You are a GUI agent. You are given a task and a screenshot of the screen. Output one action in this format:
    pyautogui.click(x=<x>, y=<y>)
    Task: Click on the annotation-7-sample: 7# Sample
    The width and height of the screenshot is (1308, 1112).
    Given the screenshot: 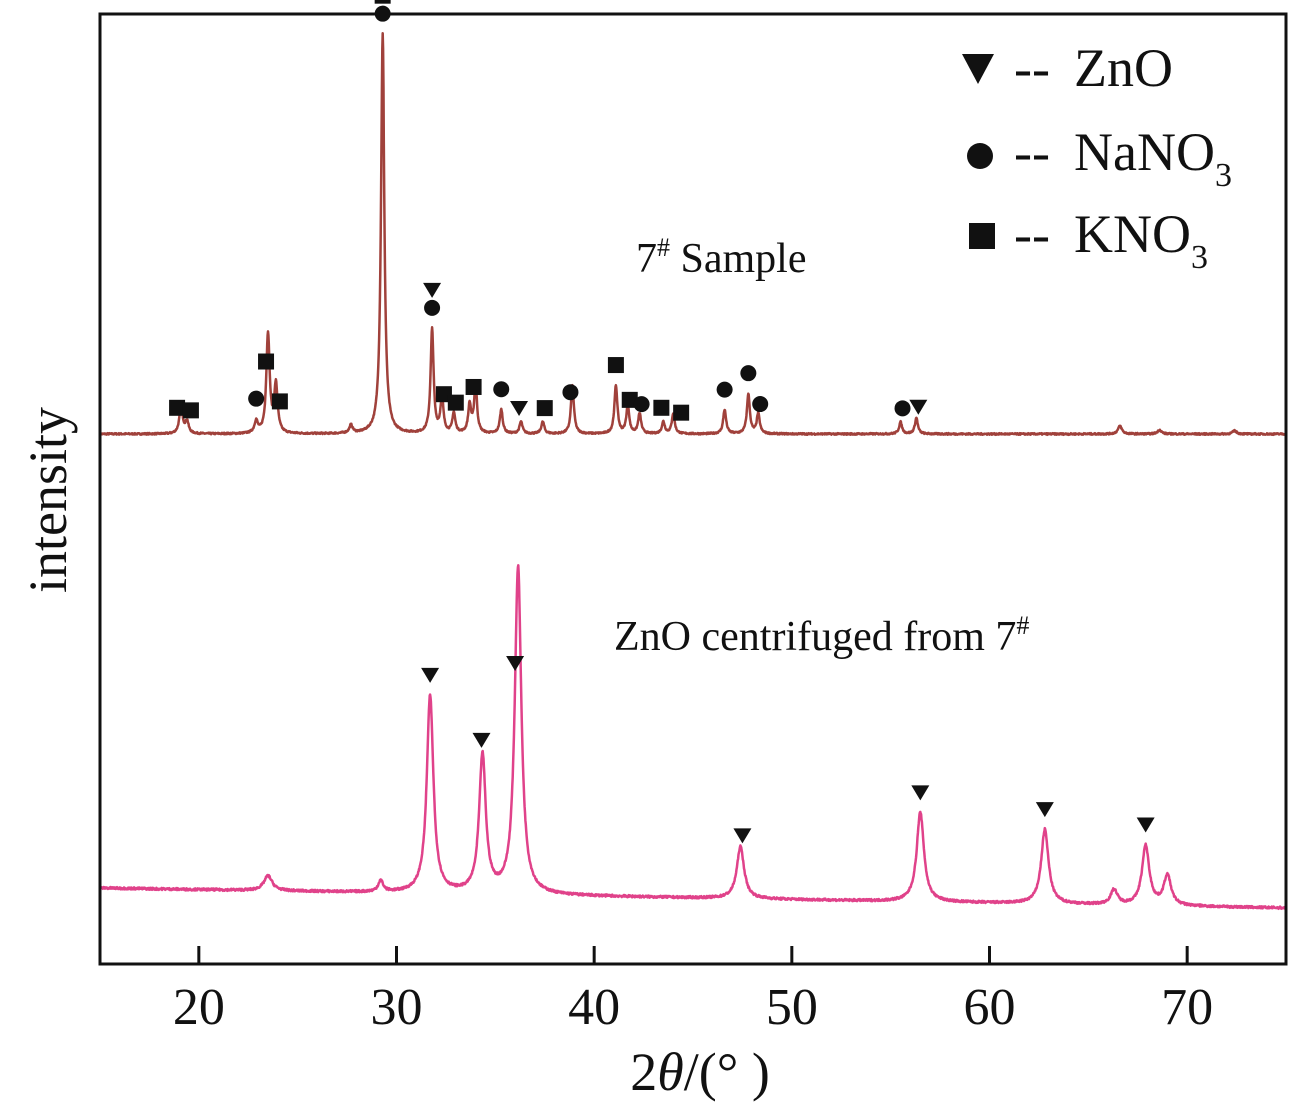 What is the action you would take?
    pyautogui.click(x=721, y=257)
    